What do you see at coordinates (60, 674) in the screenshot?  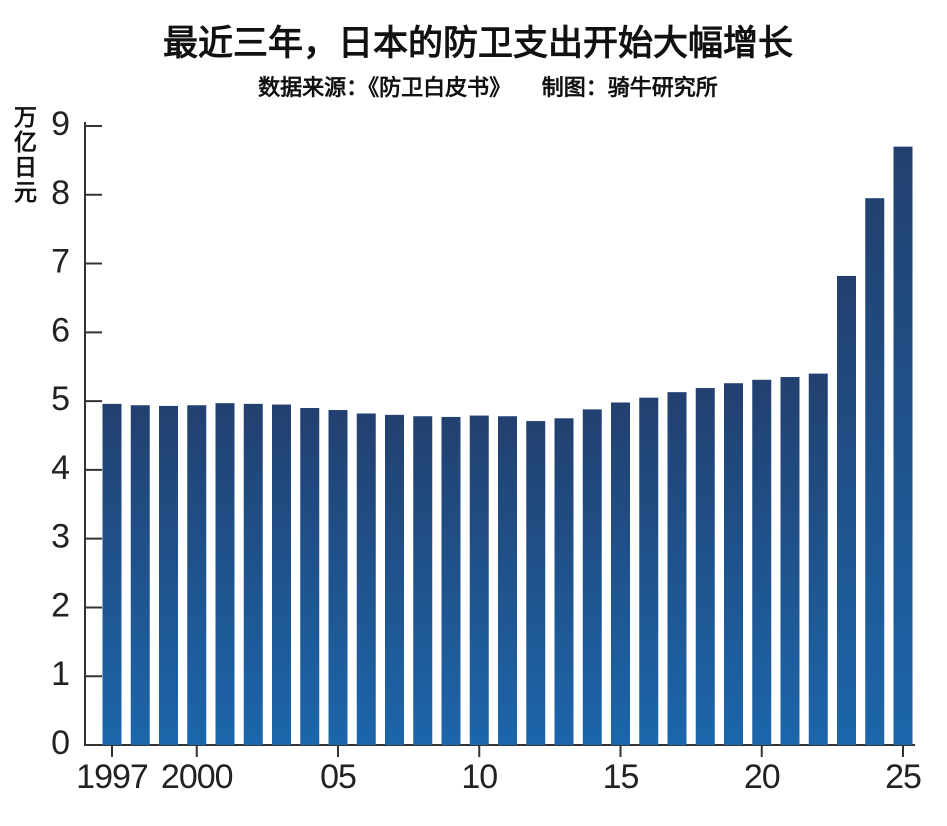 I see `y-tick-label: 1` at bounding box center [60, 674].